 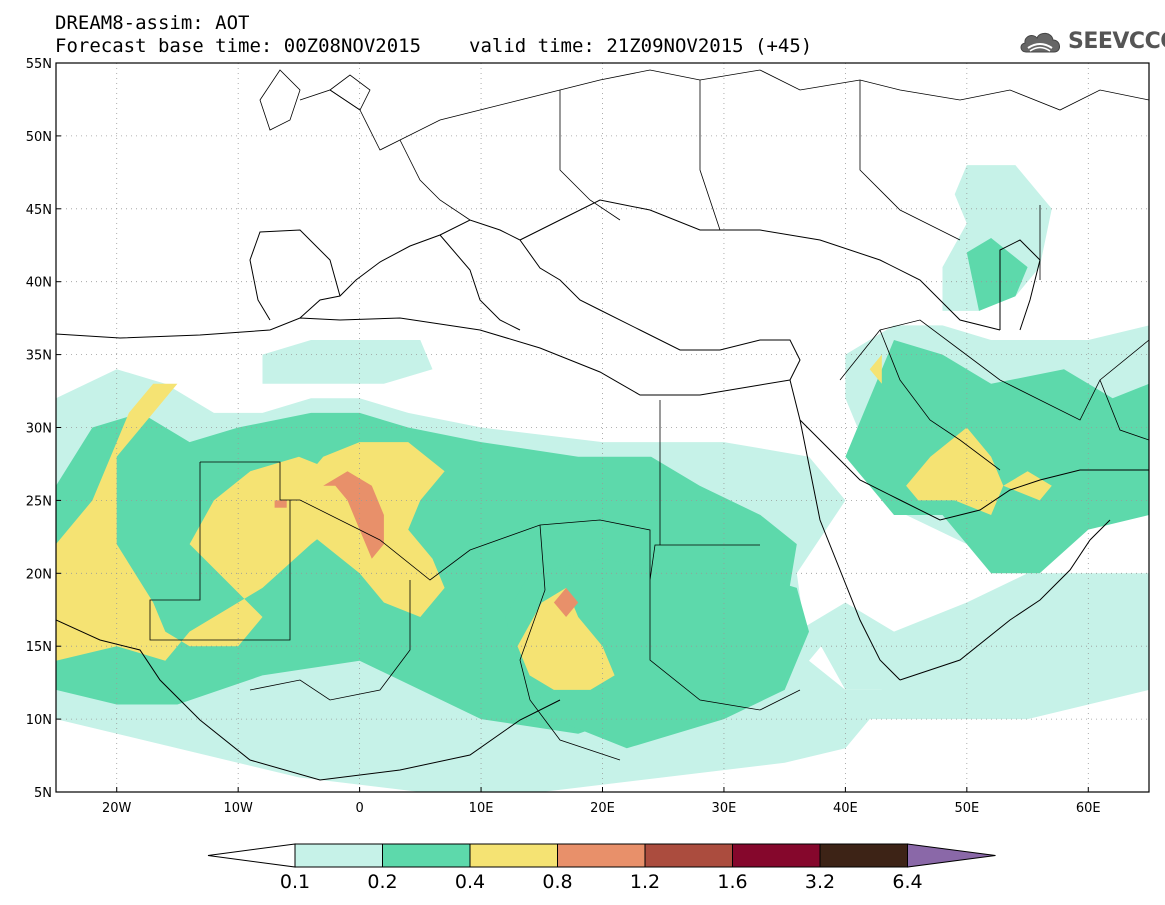 I want to click on colorbar-label: 1.6, so click(x=732, y=882).